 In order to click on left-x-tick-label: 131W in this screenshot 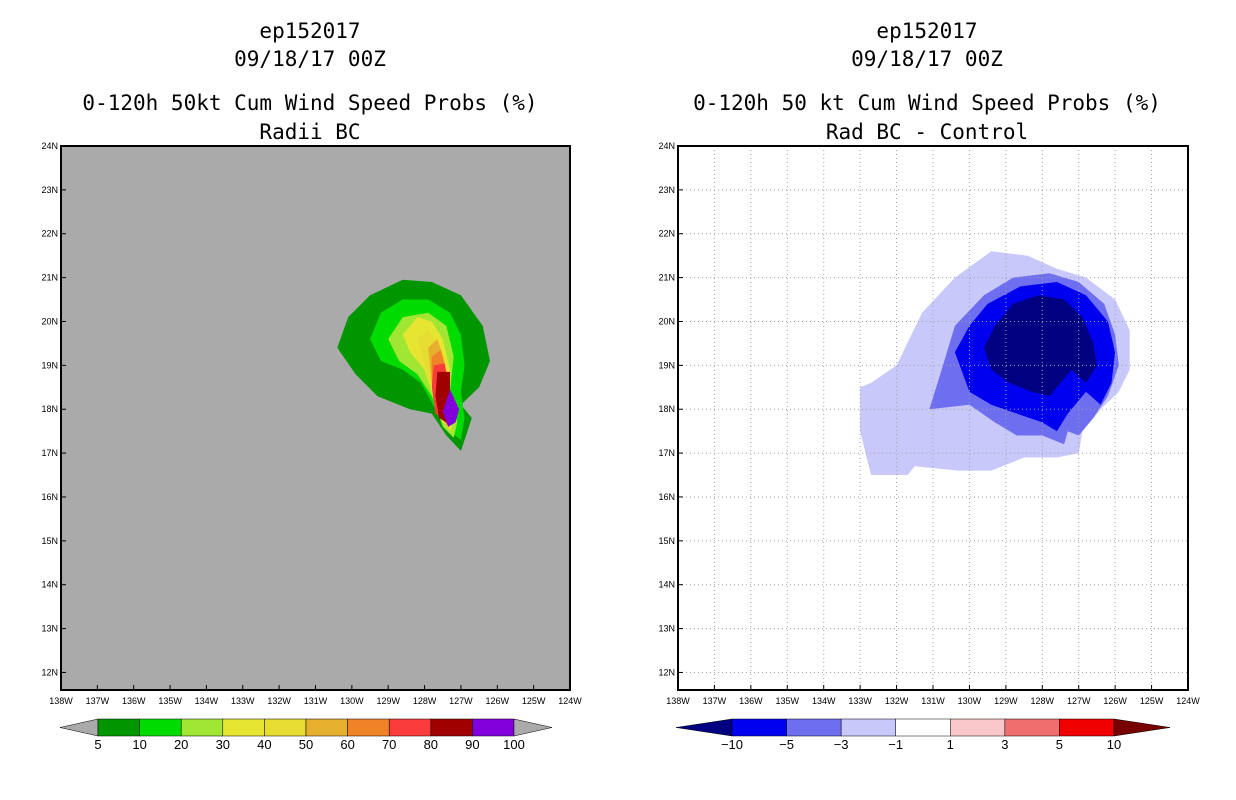, I will do `click(316, 701)`.